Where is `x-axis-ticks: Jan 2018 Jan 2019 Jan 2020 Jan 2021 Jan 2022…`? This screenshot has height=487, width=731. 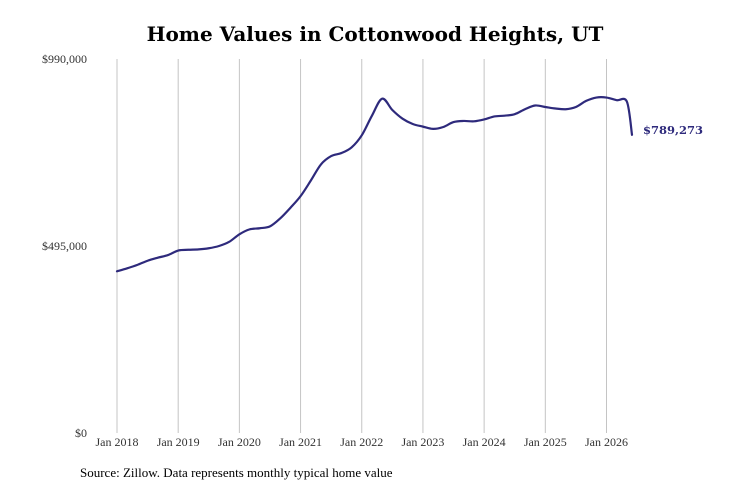 x-axis-ticks: Jan 2018 Jan 2019 Jan 2020 Jan 2021 Jan 2022… is located at coordinates (362, 442).